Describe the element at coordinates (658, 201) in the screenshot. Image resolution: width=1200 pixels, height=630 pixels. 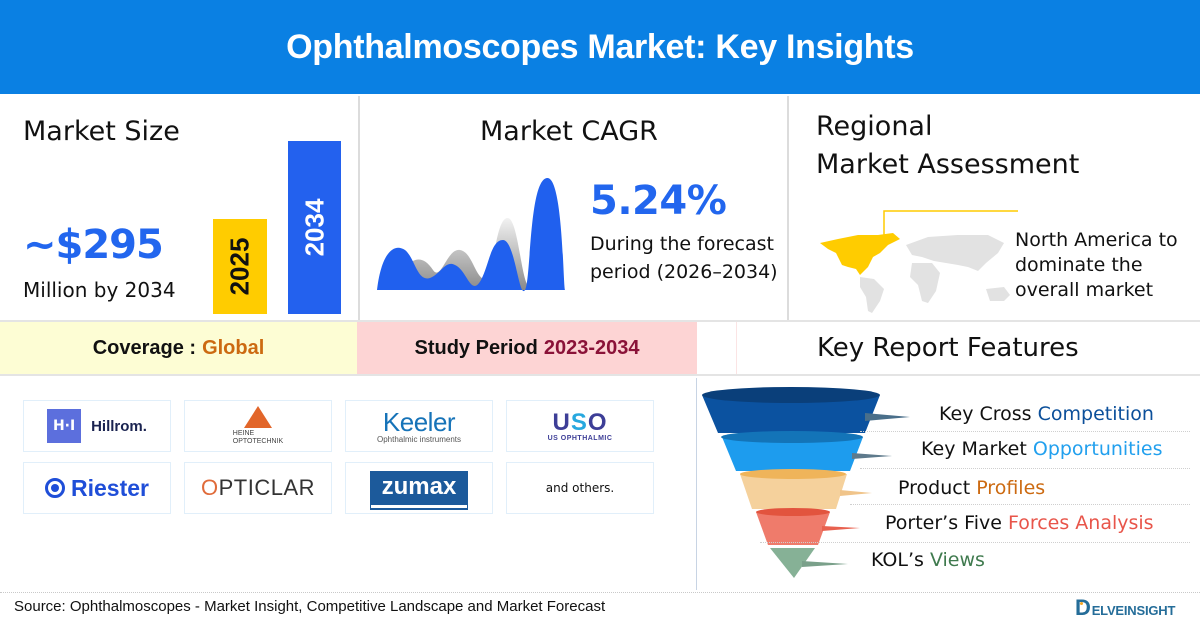
I see `cagr-value: 5.24%` at that location.